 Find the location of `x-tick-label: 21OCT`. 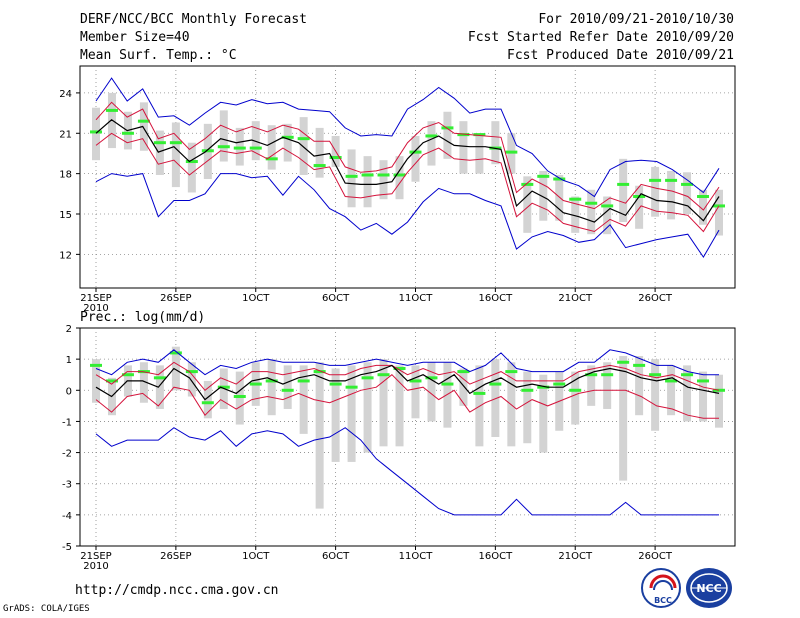

x-tick-label: 21OCT is located at coordinates (575, 298).